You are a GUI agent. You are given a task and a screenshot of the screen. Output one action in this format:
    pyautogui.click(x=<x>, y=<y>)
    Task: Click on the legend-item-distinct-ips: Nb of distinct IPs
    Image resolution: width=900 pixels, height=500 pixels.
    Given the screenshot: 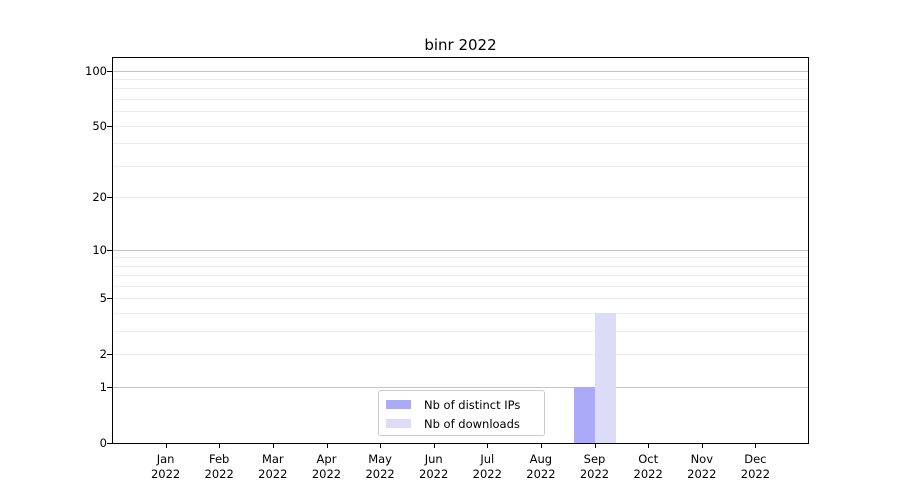 What is the action you would take?
    pyautogui.click(x=461, y=404)
    